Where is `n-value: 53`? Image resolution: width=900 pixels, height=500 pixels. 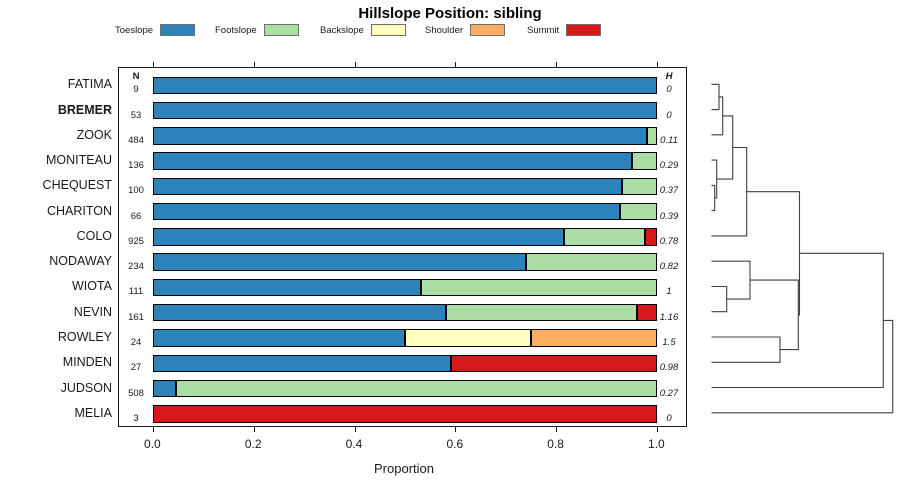 n-value: 53 is located at coordinates (136, 115).